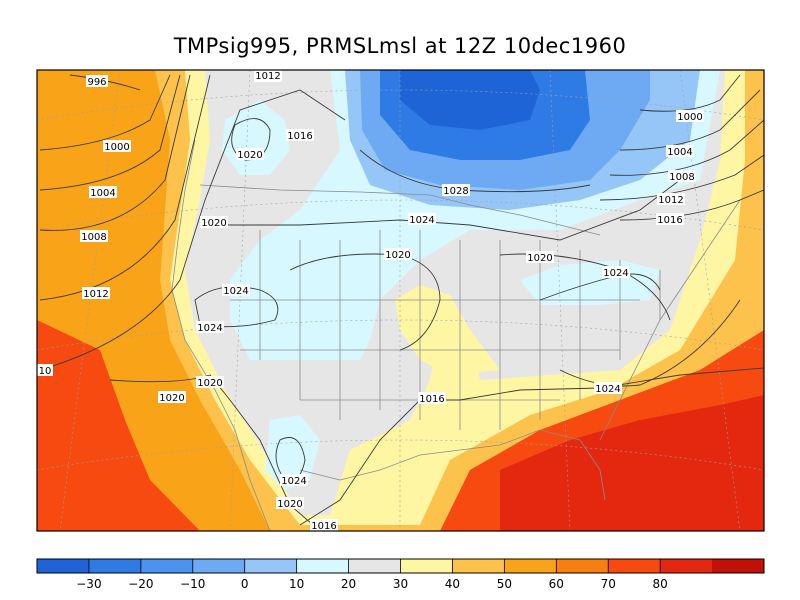  Describe the element at coordinates (452, 584) in the screenshot. I see `colorbar-tick-label: 40` at that location.